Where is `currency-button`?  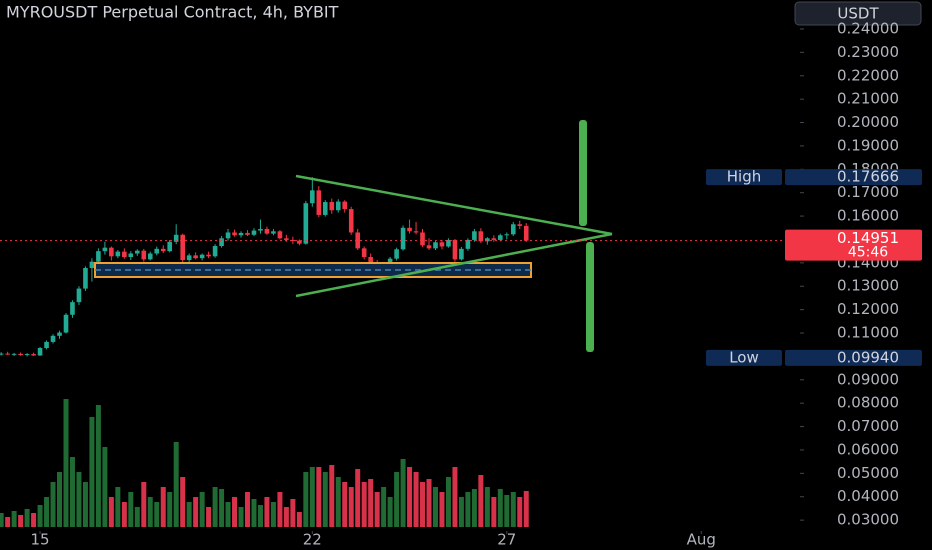 currency-button is located at coordinates (858, 13).